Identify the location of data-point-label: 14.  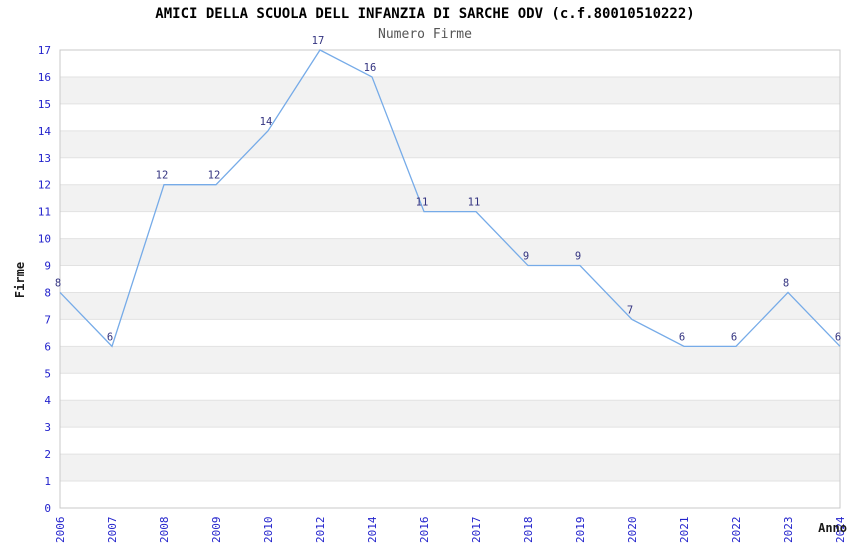
(266, 122).